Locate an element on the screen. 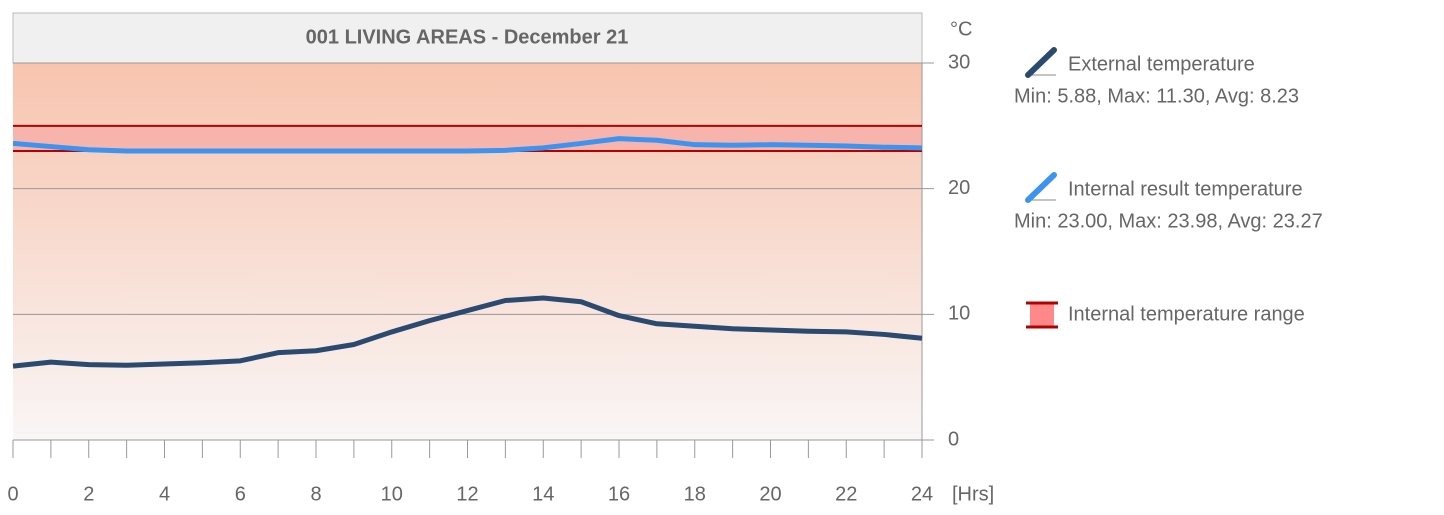 This screenshot has height=515, width=1444. legend-label: Internal temperature range is located at coordinates (1186, 314).